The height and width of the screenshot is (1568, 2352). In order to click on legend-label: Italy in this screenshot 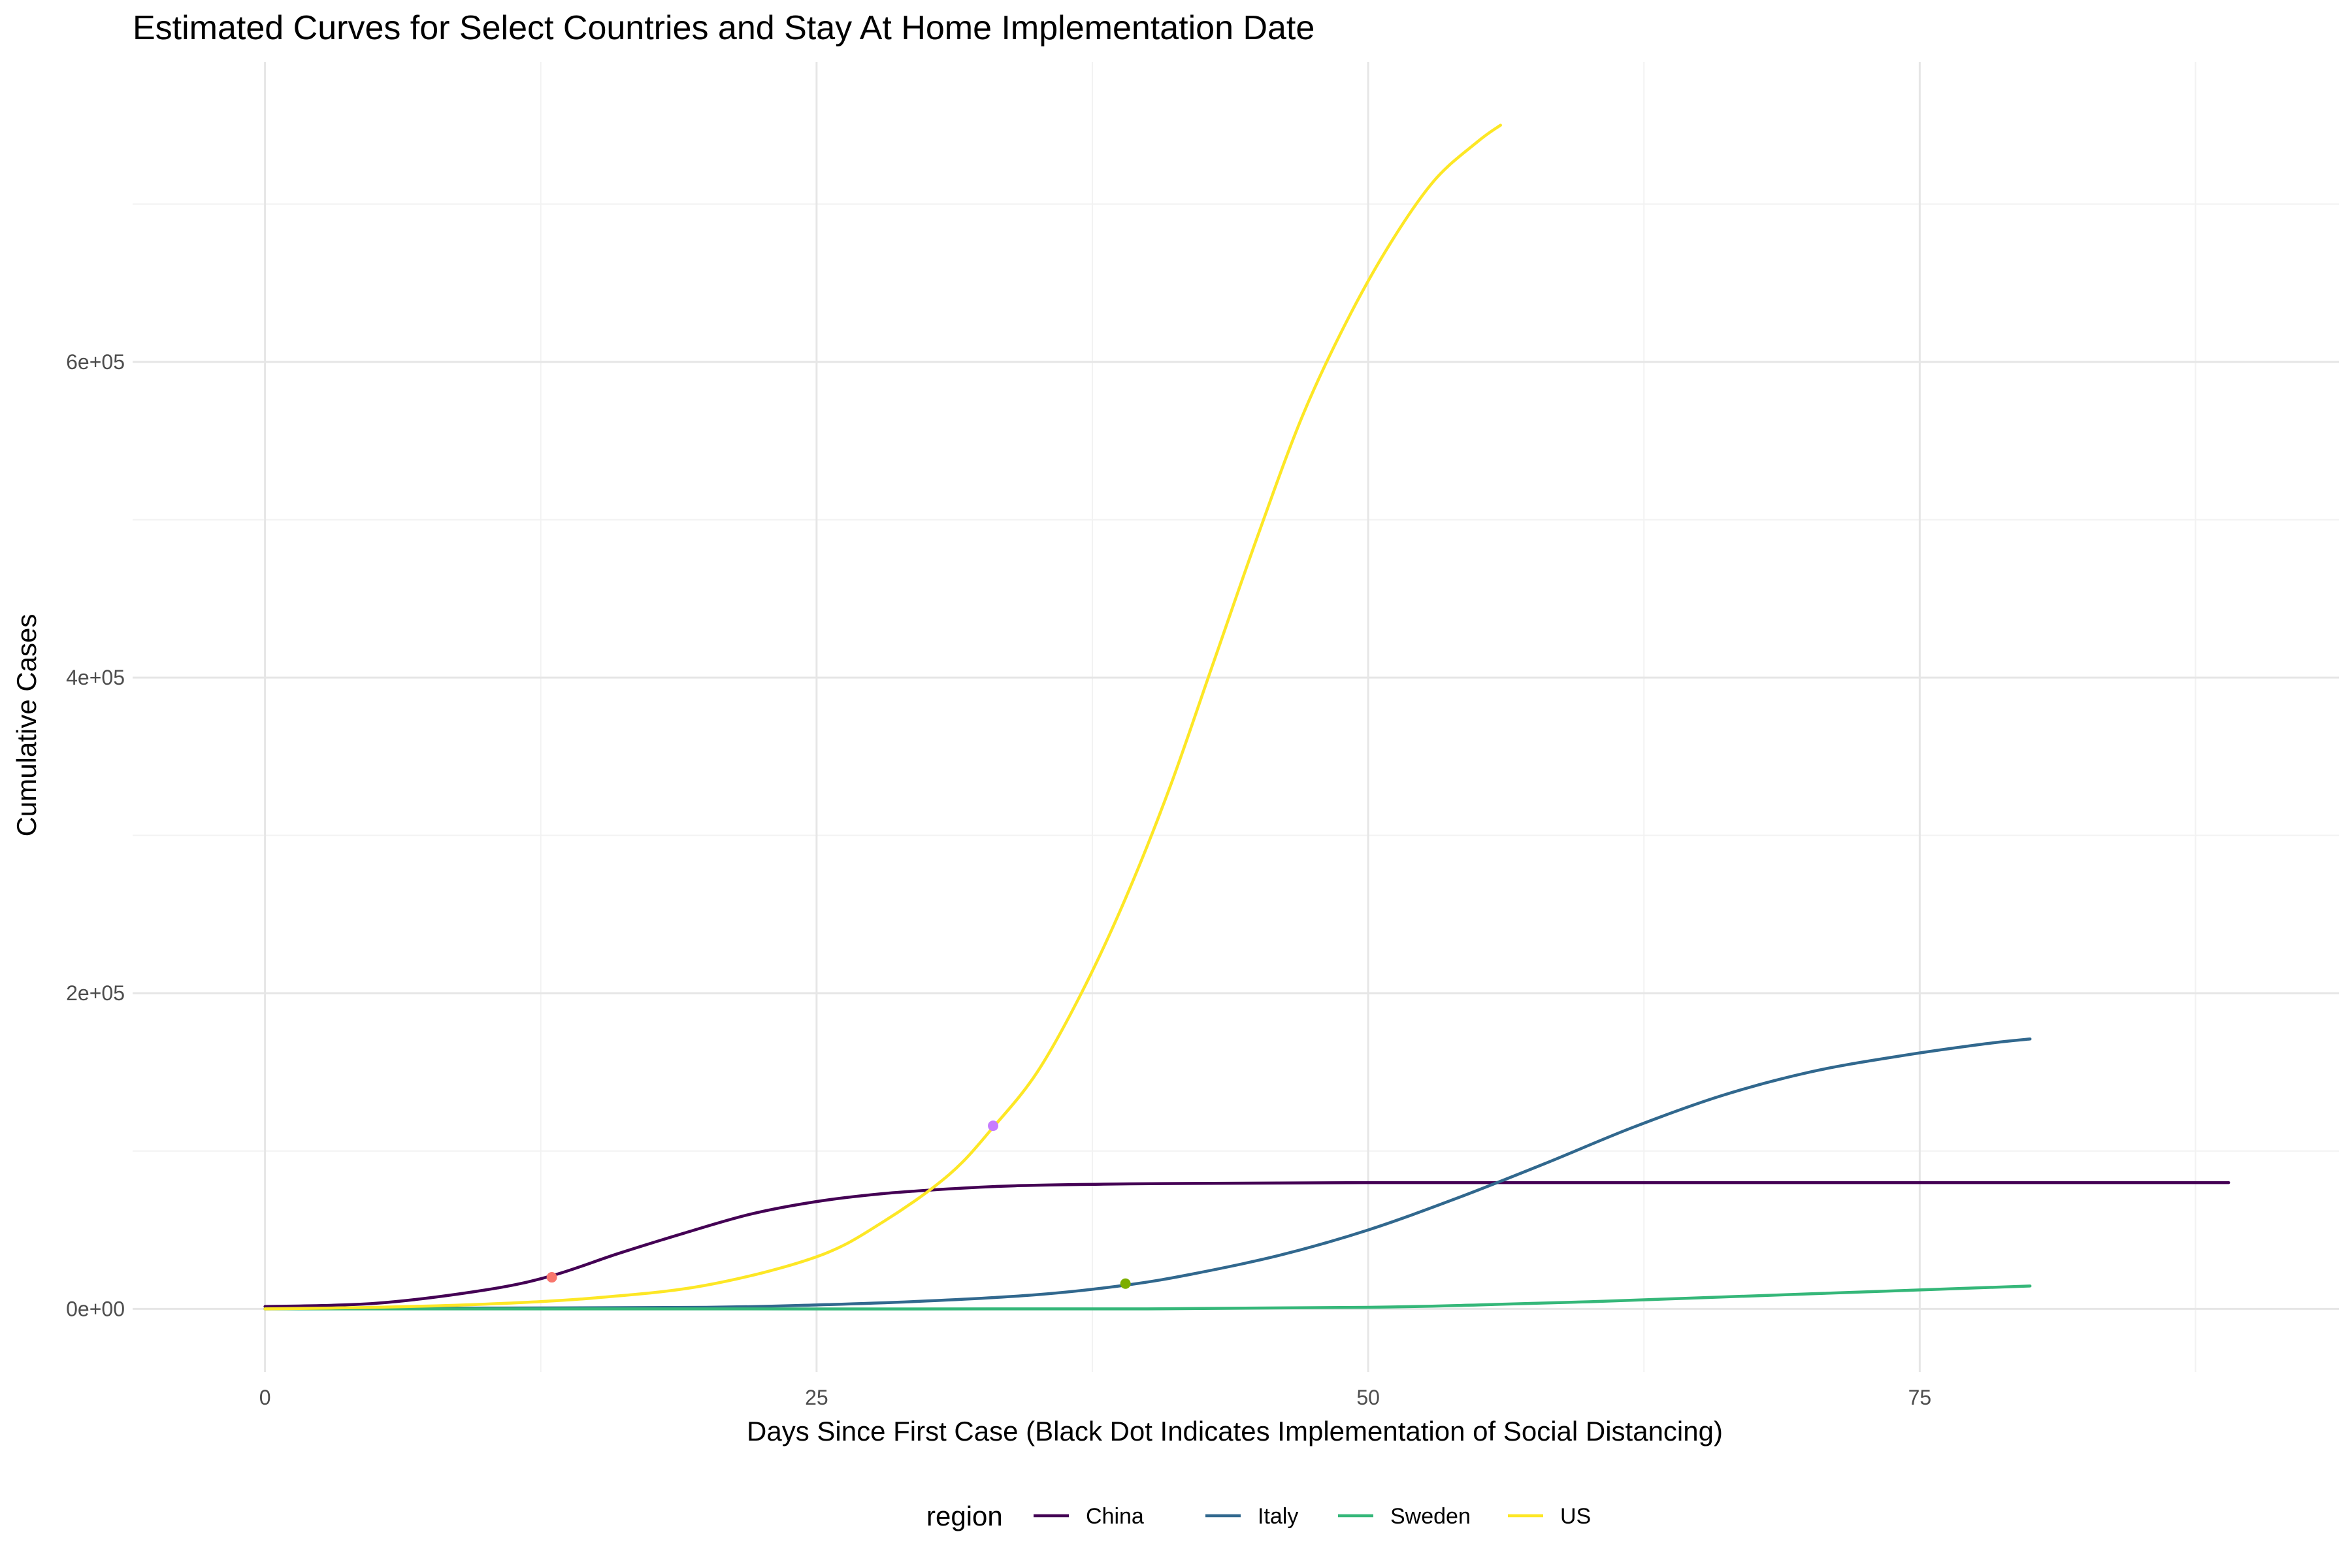, I will do `click(1278, 1516)`.